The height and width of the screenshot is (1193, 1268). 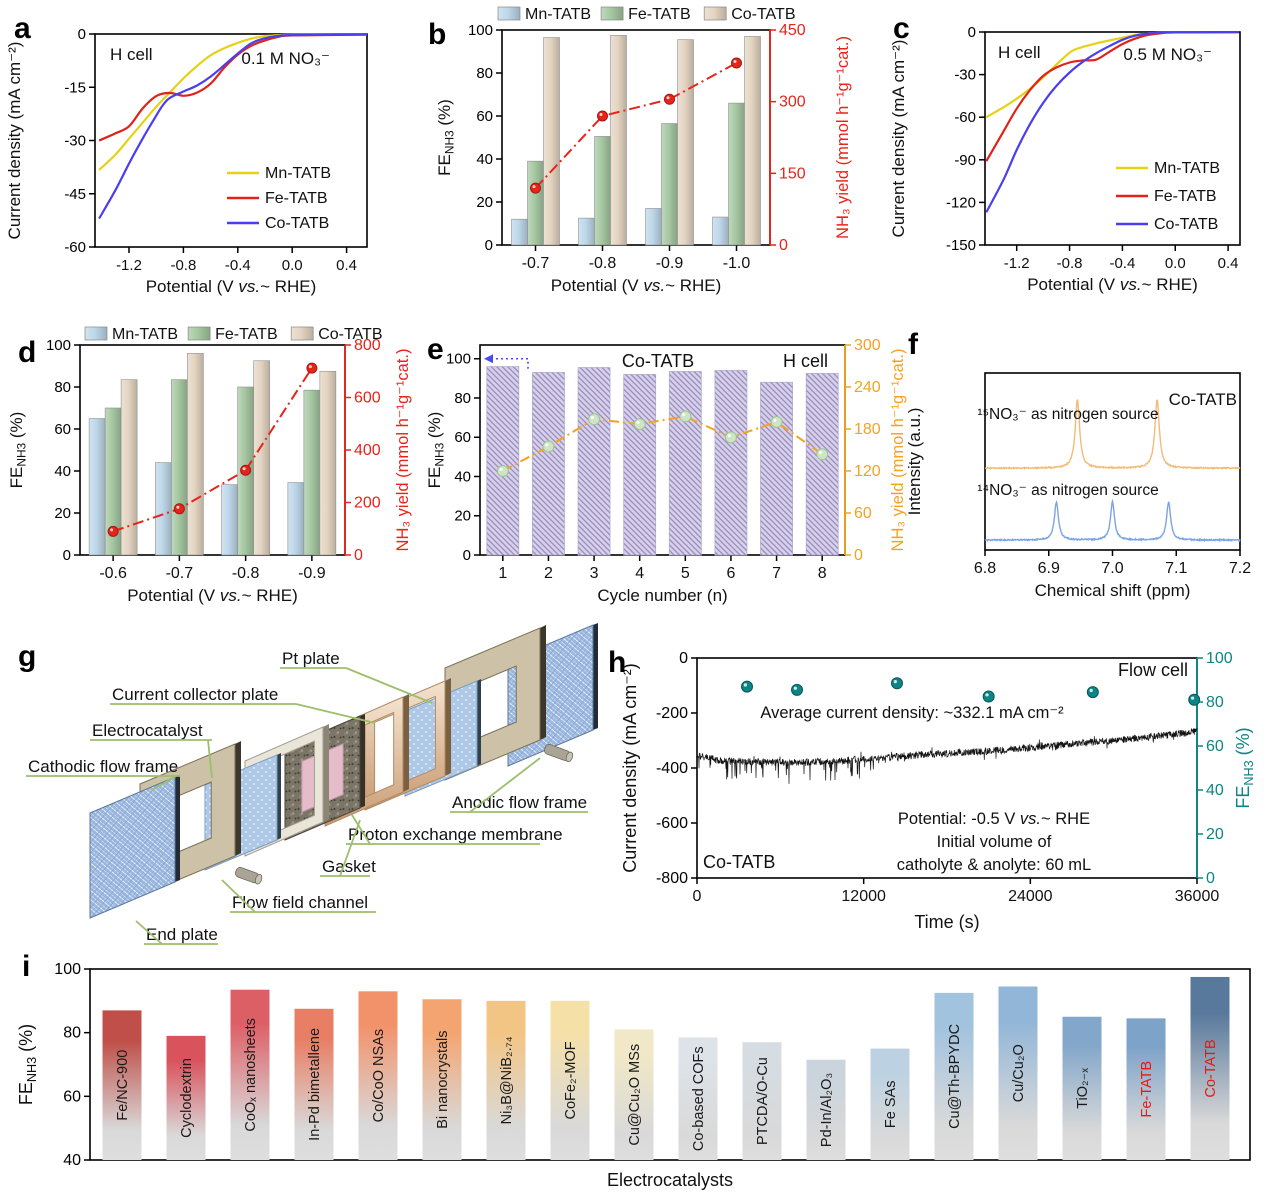 I want to click on catalyst-bar-label: Ni₃B@NiB₂.₇₄, so click(x=507, y=1080).